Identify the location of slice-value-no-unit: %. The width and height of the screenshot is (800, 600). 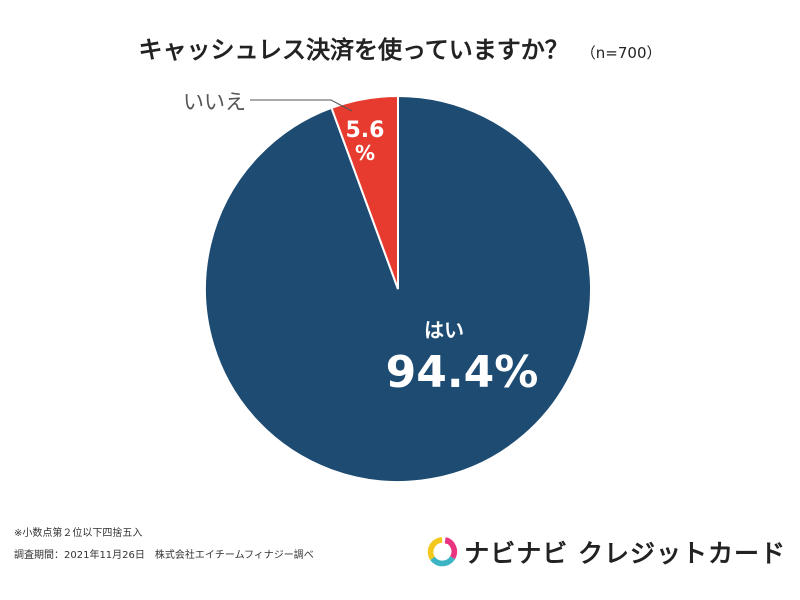
(365, 153).